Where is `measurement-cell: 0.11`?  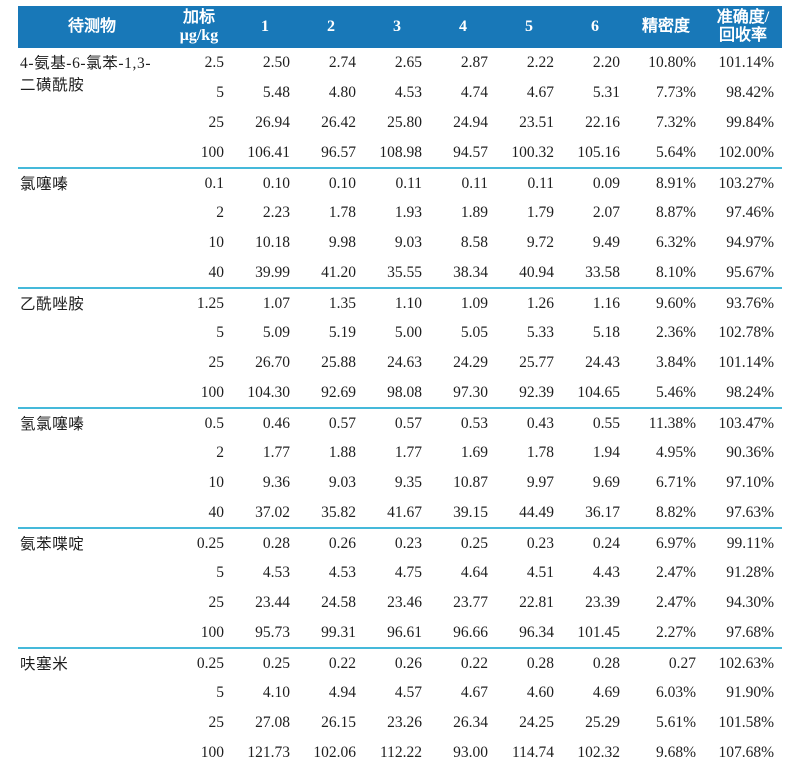
measurement-cell: 0.11 is located at coordinates (463, 182).